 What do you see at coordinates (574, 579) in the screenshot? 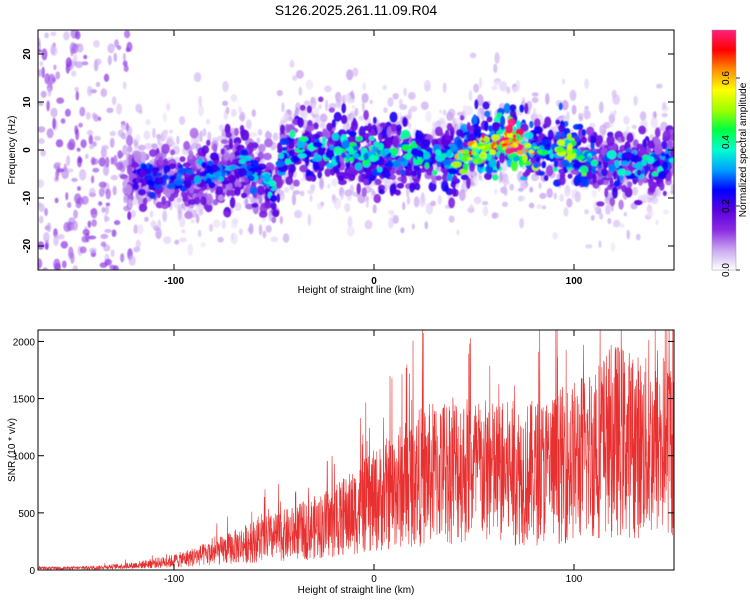
I see `snr-x-tick-label: 100` at bounding box center [574, 579].